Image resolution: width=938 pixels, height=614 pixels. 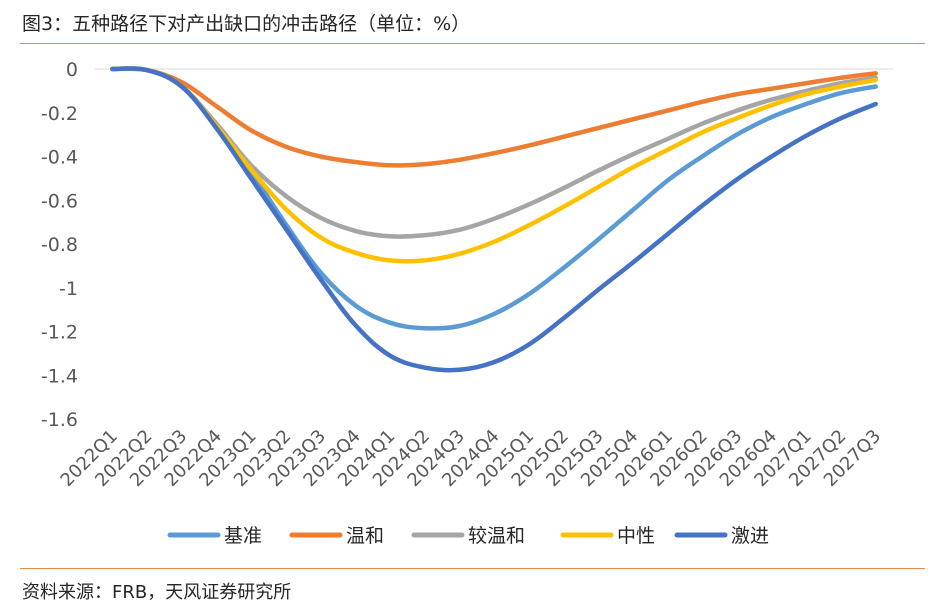 What do you see at coordinates (157, 592) in the screenshot?
I see `source-note: 资料来源：FRB，天风证券研究所` at bounding box center [157, 592].